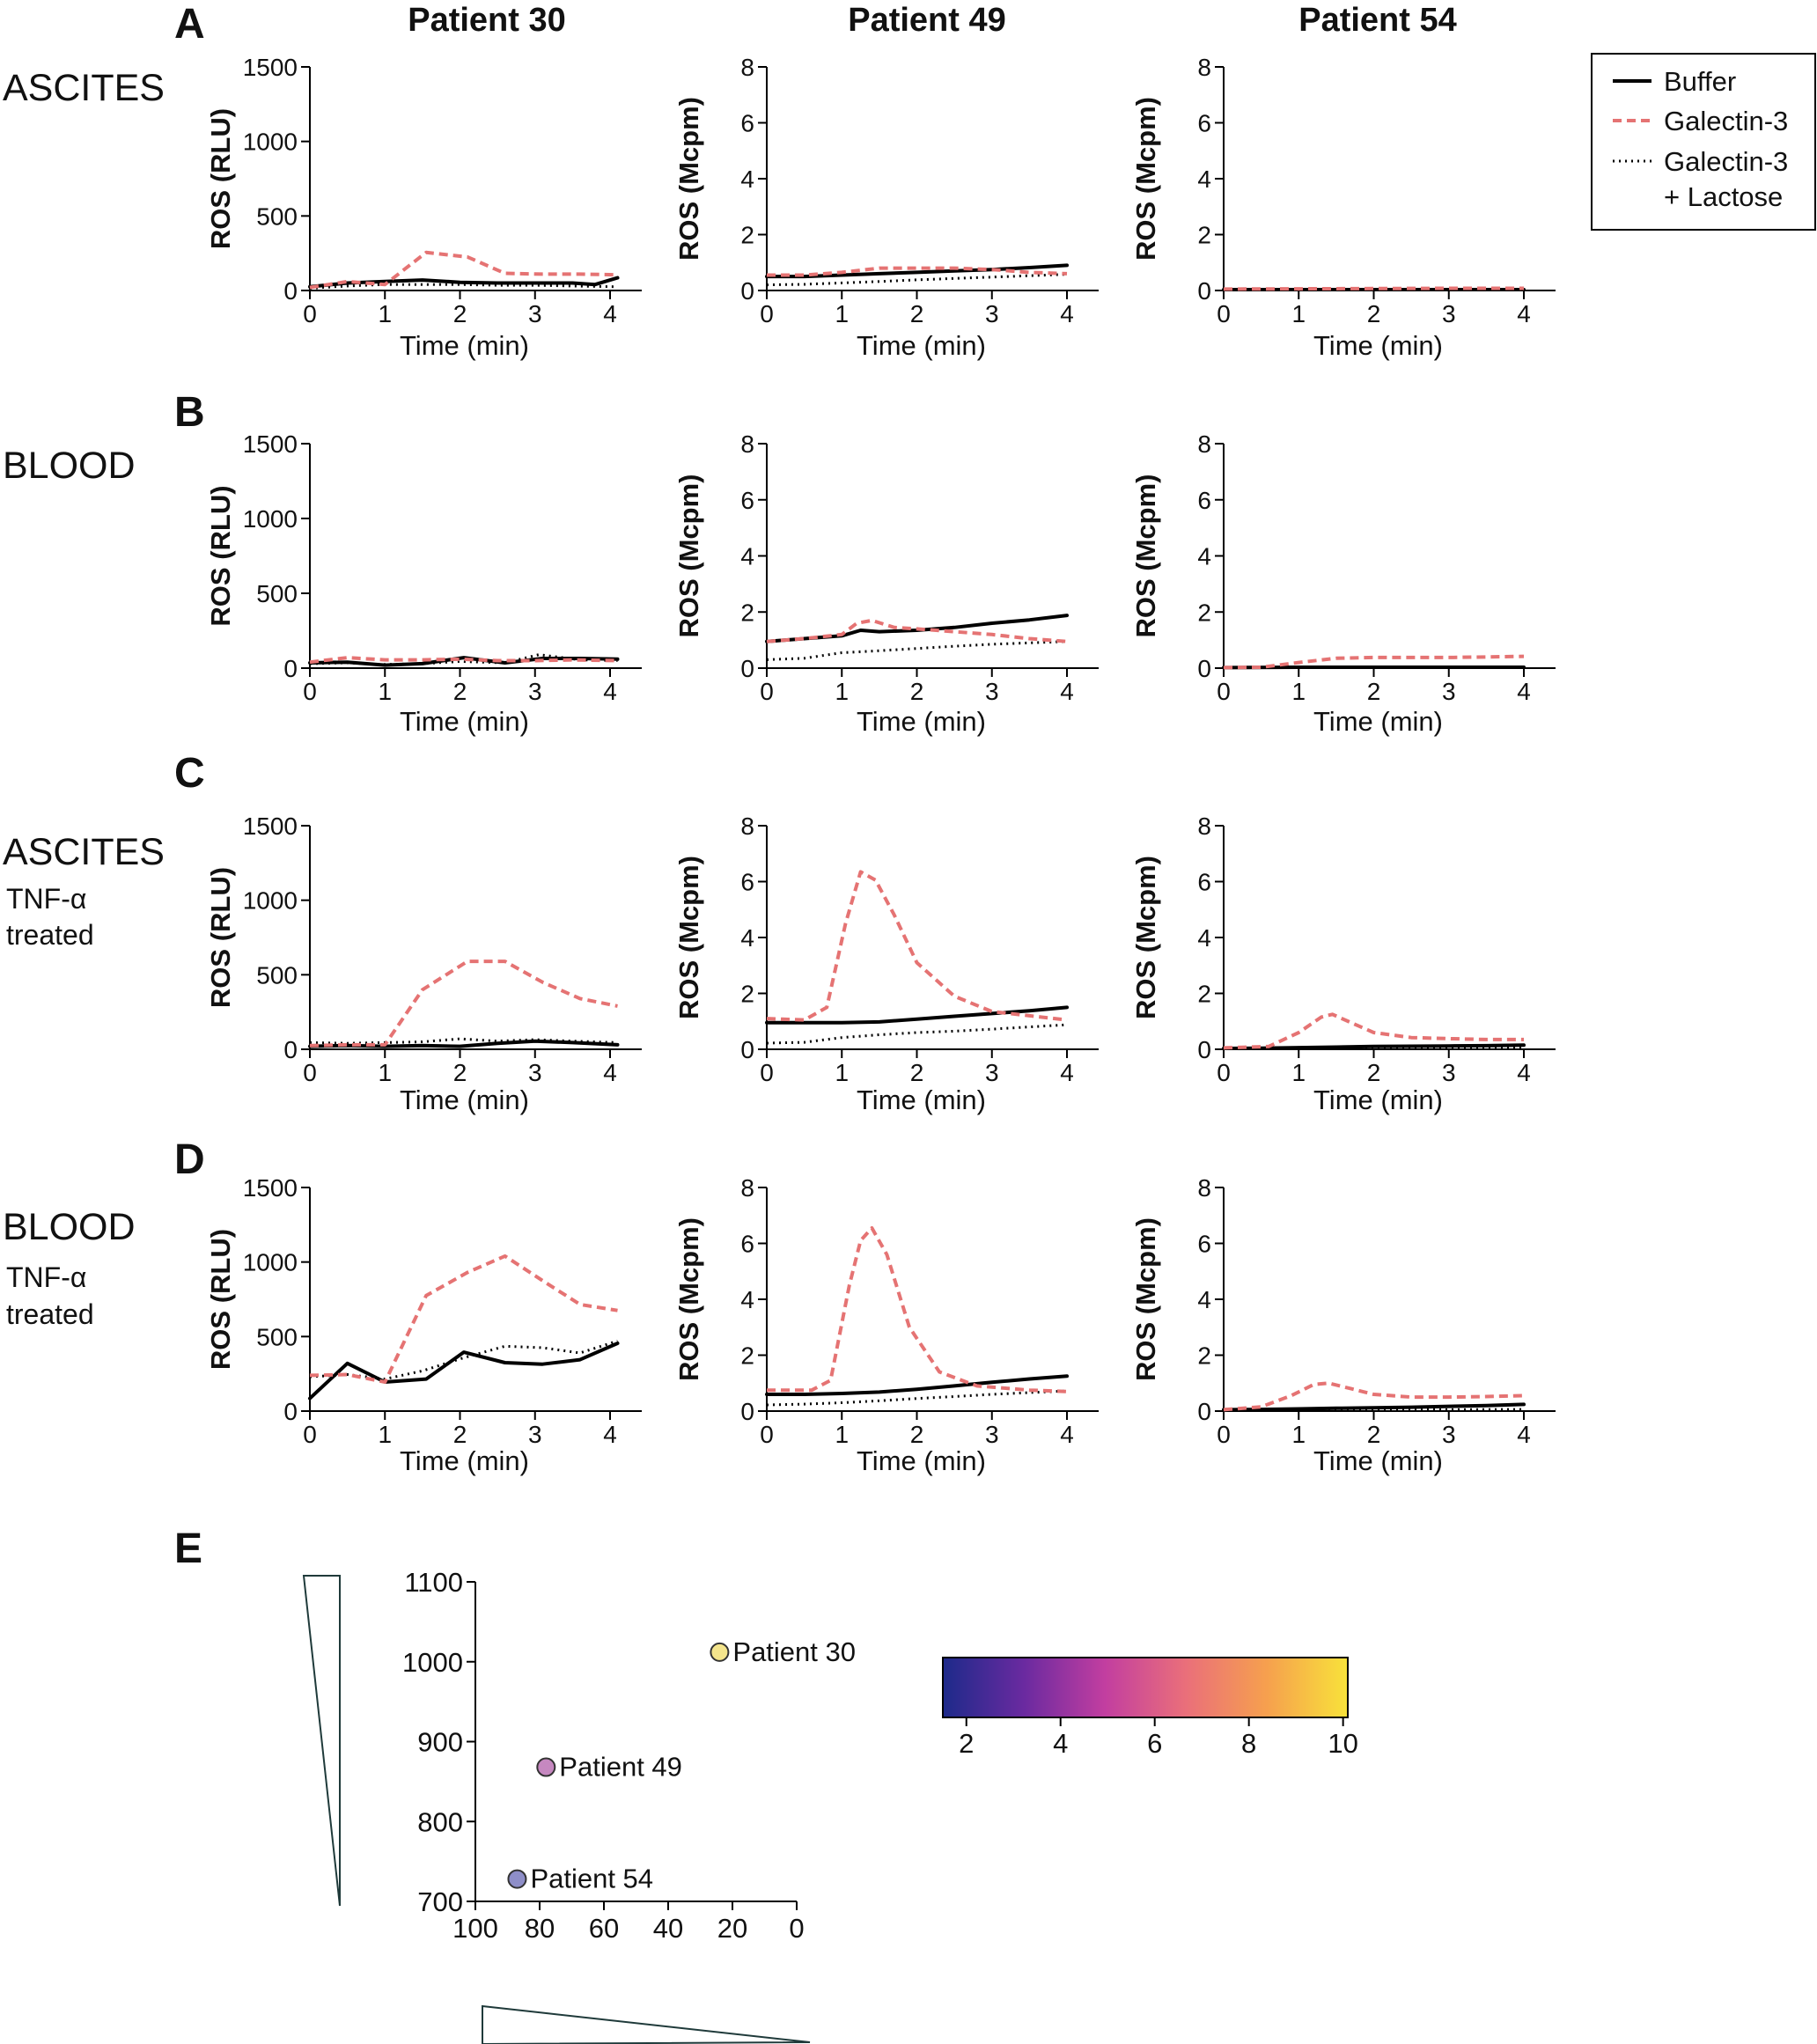 Image resolution: width=1817 pixels, height=2044 pixels. Describe the element at coordinates (747, 444) in the screenshot. I see `panel-b-49-y-tick-label: 8` at that location.